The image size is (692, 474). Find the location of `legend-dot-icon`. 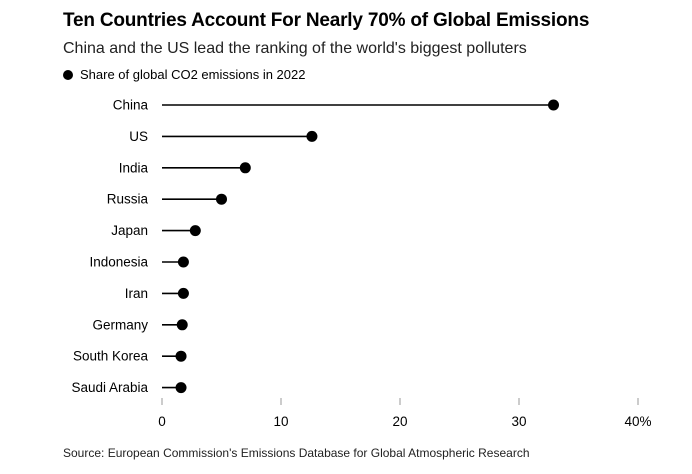

legend-dot-icon is located at coordinates (68, 74).